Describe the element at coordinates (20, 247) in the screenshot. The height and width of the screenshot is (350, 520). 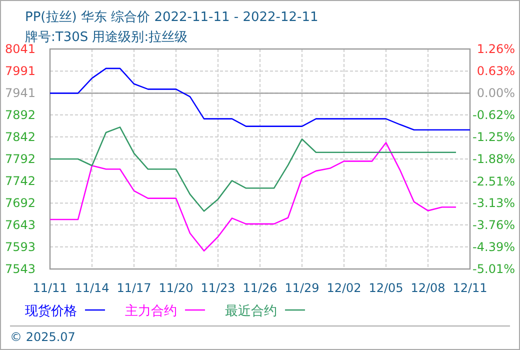
I see `y-tick-label: 7593` at that location.